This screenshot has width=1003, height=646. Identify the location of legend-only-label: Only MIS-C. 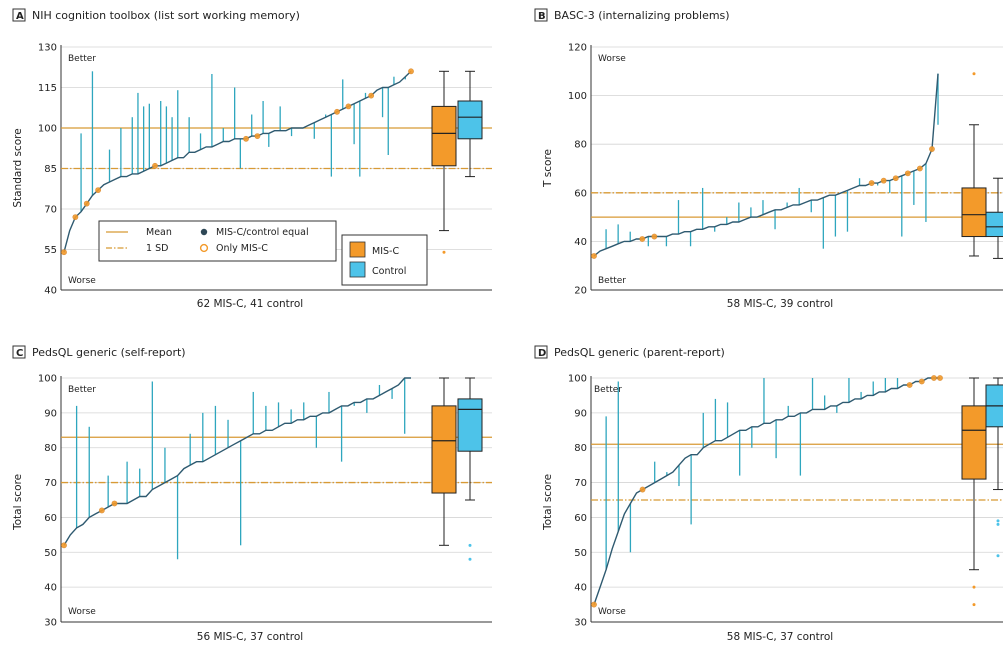
(242, 248).